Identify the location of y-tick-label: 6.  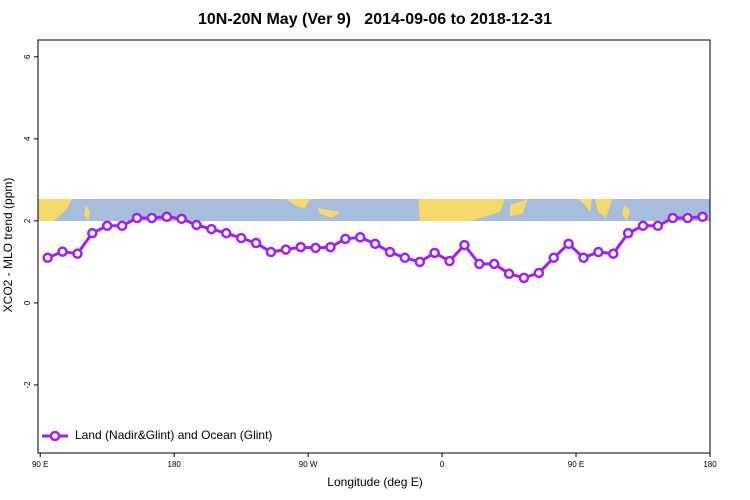
(27, 56).